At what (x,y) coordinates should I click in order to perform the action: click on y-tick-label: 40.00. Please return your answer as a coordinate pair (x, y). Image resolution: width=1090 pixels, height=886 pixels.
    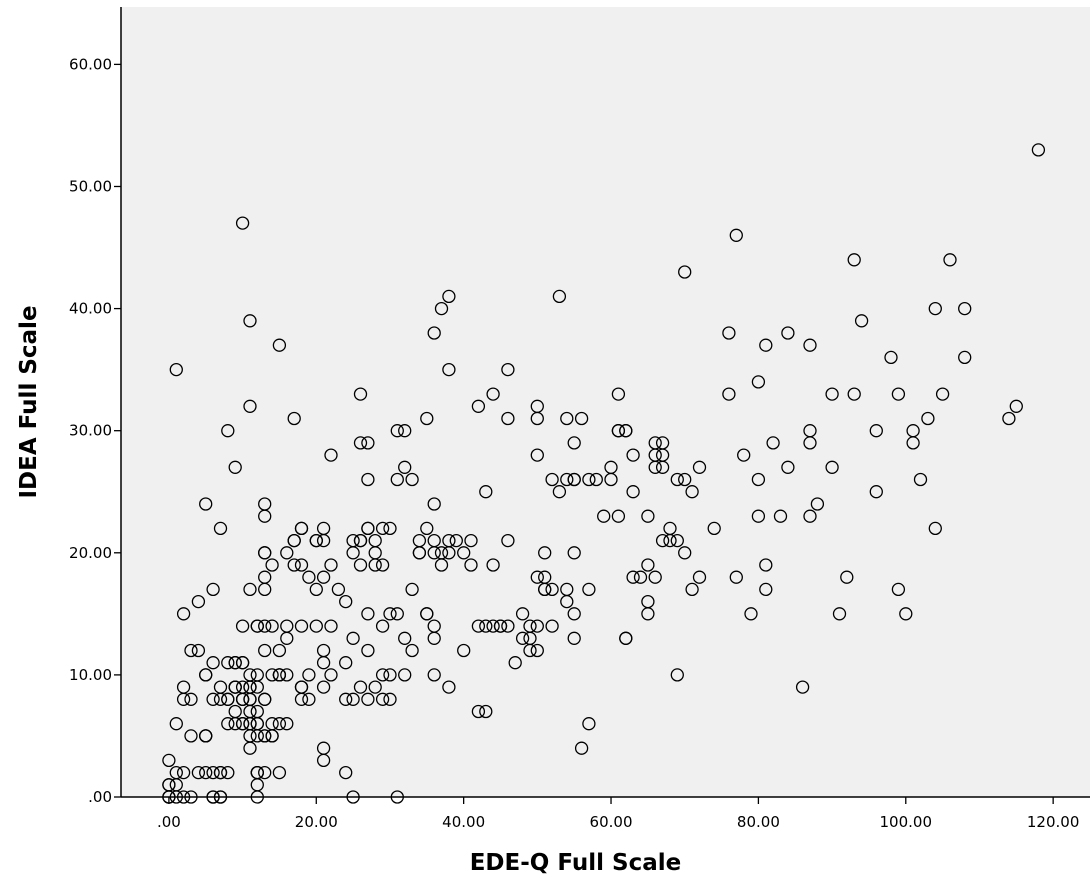
    Looking at the image, I should click on (90, 309).